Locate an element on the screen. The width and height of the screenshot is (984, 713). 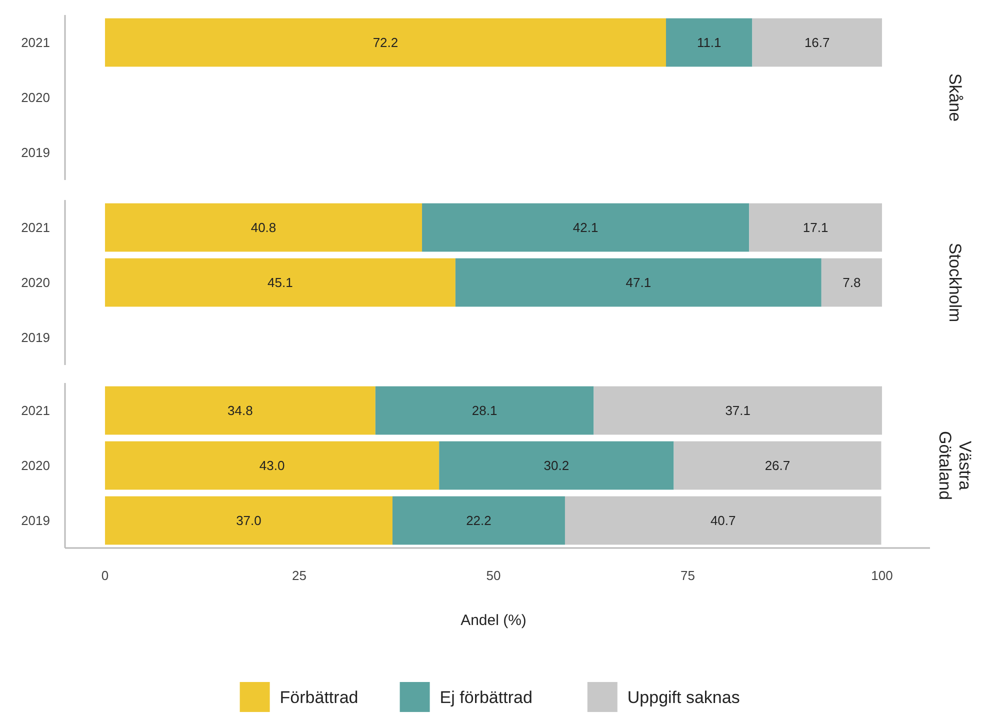
legend-label: Förbättrad is located at coordinates (319, 697).